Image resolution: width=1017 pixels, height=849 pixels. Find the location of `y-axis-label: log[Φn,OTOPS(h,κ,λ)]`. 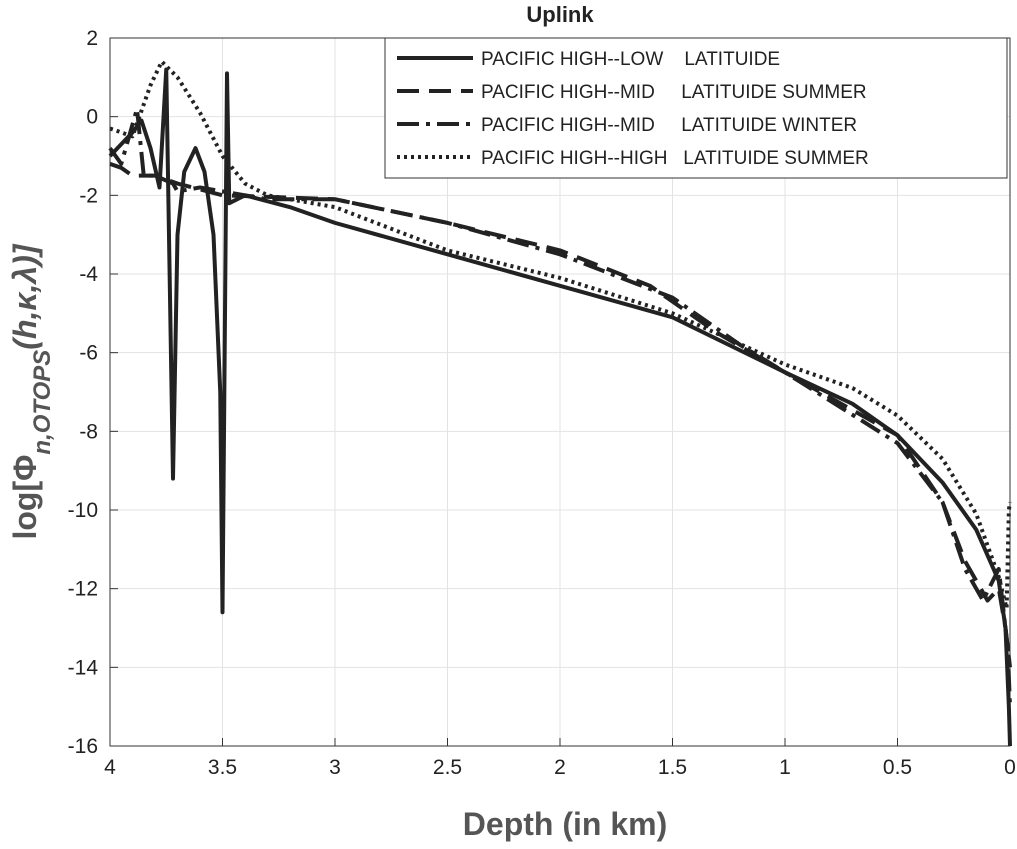

y-axis-label: log[Φn,OTOPS(h,κ,λ)] is located at coordinates (31, 391).